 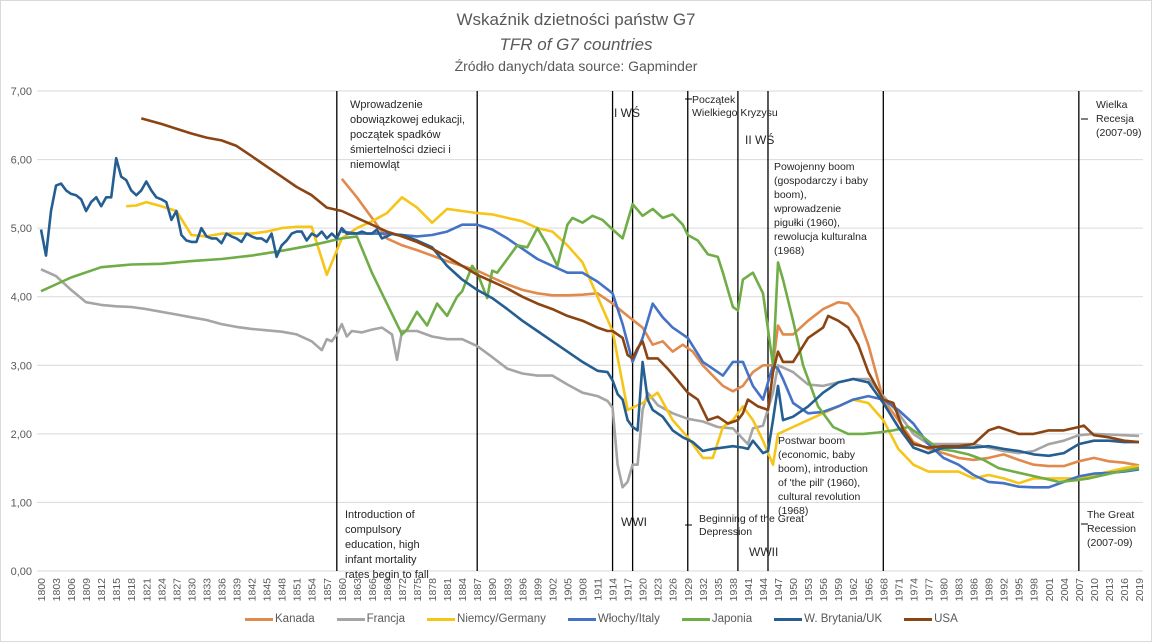 I want to click on x-tick-label: 1947, so click(x=779, y=590).